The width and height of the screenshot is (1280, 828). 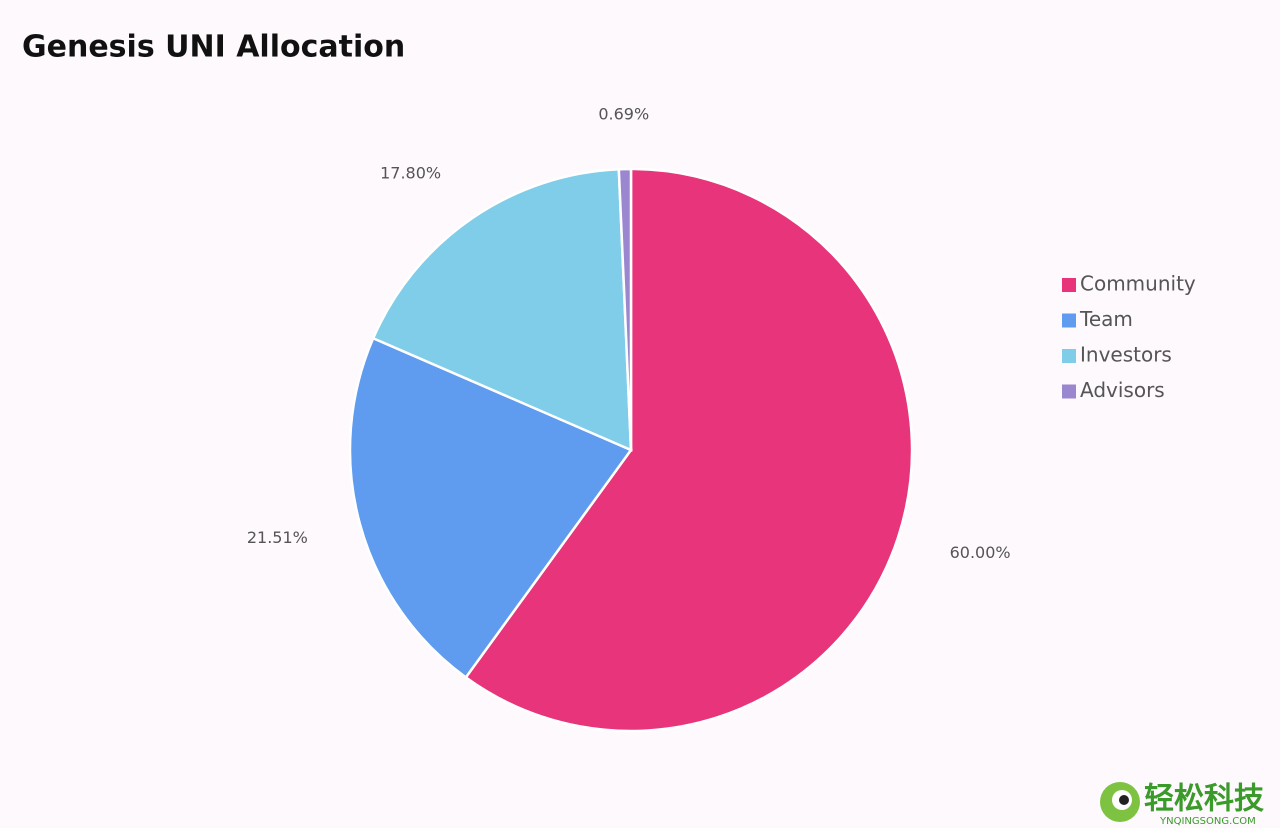 What do you see at coordinates (1204, 799) in the screenshot?
I see `watermark-text: 轻松科技` at bounding box center [1204, 799].